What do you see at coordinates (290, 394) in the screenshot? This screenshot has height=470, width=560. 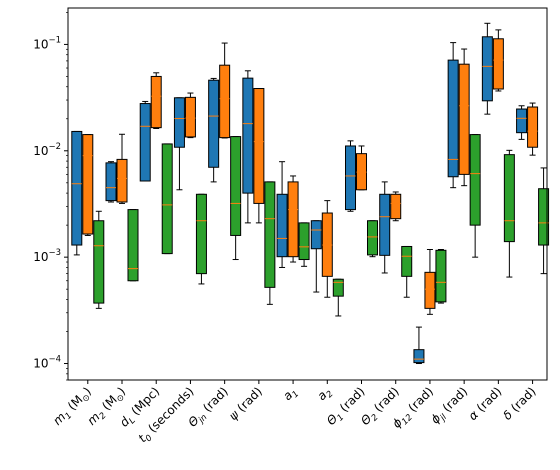 I see `x-tick-label: a1` at bounding box center [290, 394].